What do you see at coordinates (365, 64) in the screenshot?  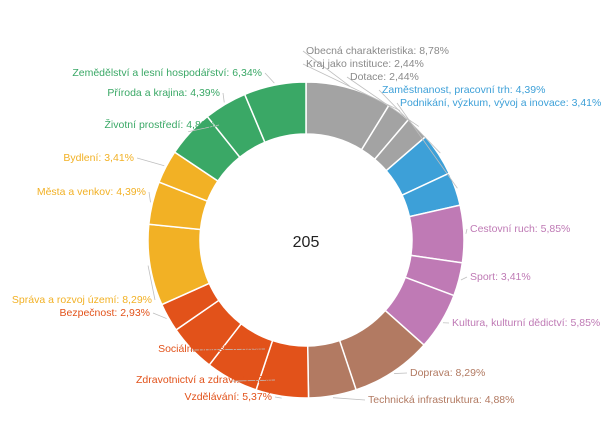 I see `slice-label-2: Kraj jako instituce: 2,44%` at bounding box center [365, 64].